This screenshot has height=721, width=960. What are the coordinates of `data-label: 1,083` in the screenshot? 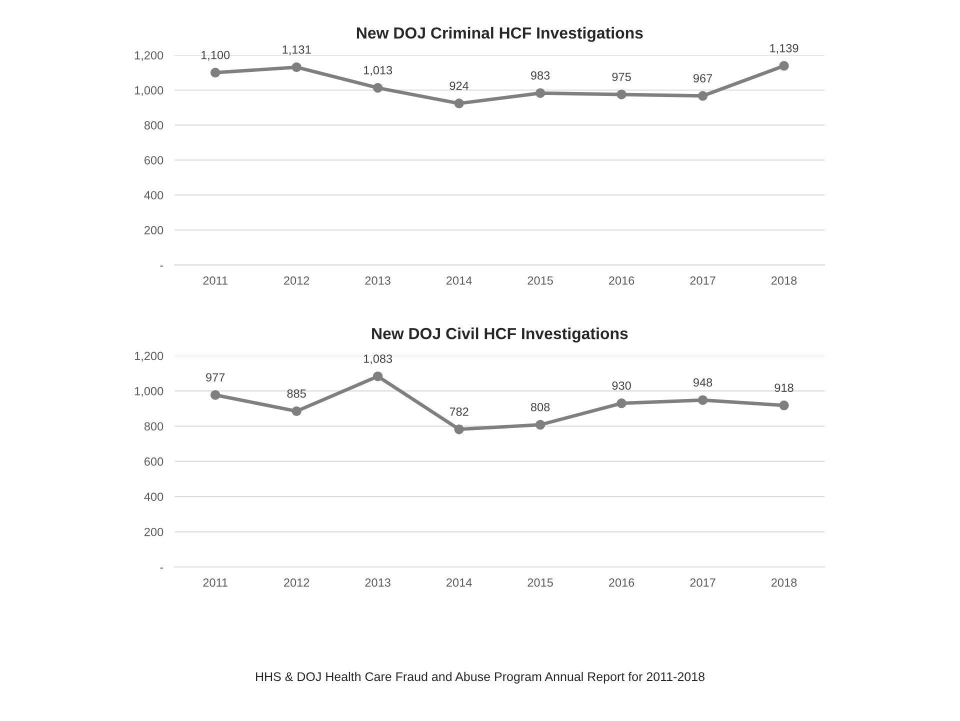 It's located at (378, 359).